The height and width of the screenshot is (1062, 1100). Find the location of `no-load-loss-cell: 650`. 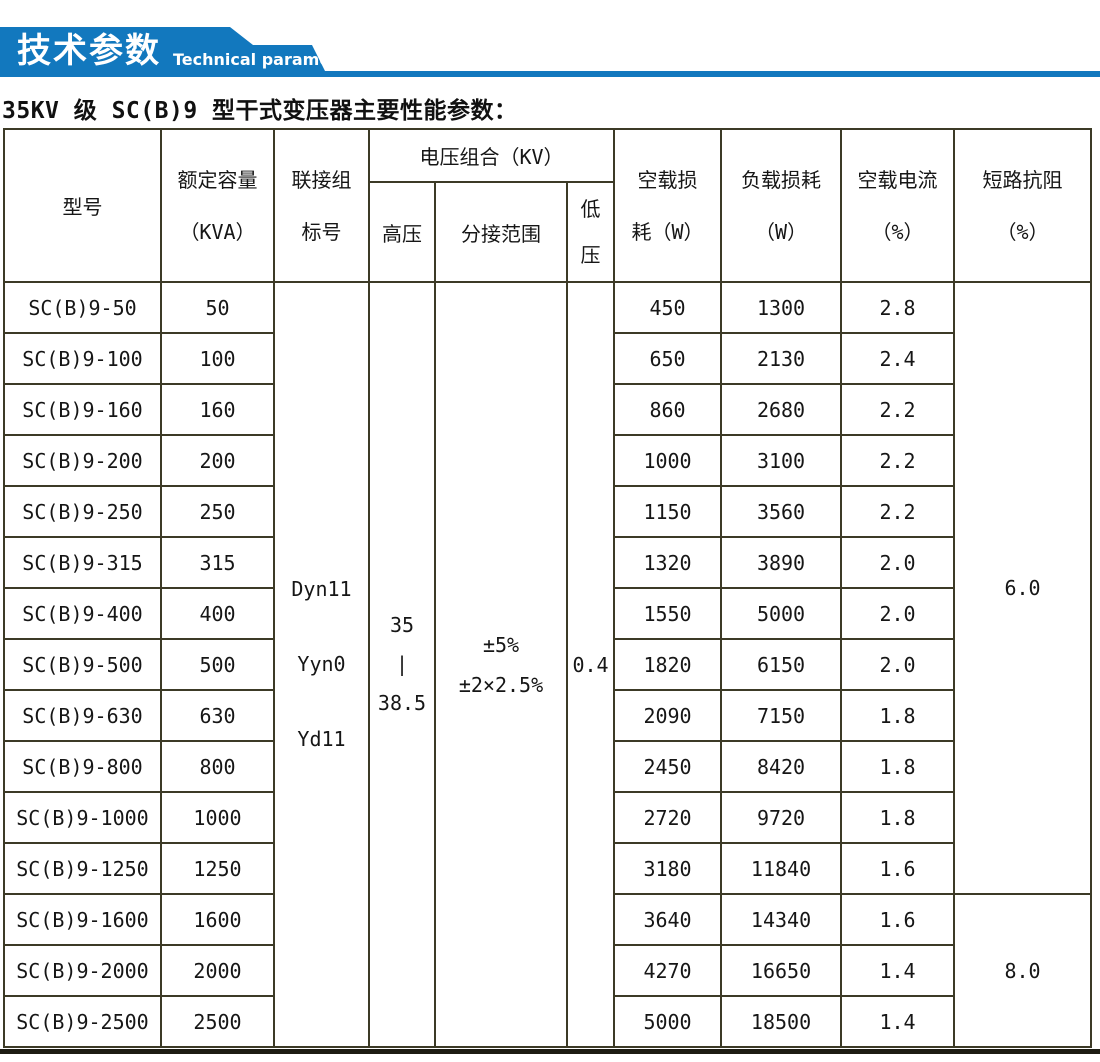

no-load-loss-cell: 650 is located at coordinates (668, 358).